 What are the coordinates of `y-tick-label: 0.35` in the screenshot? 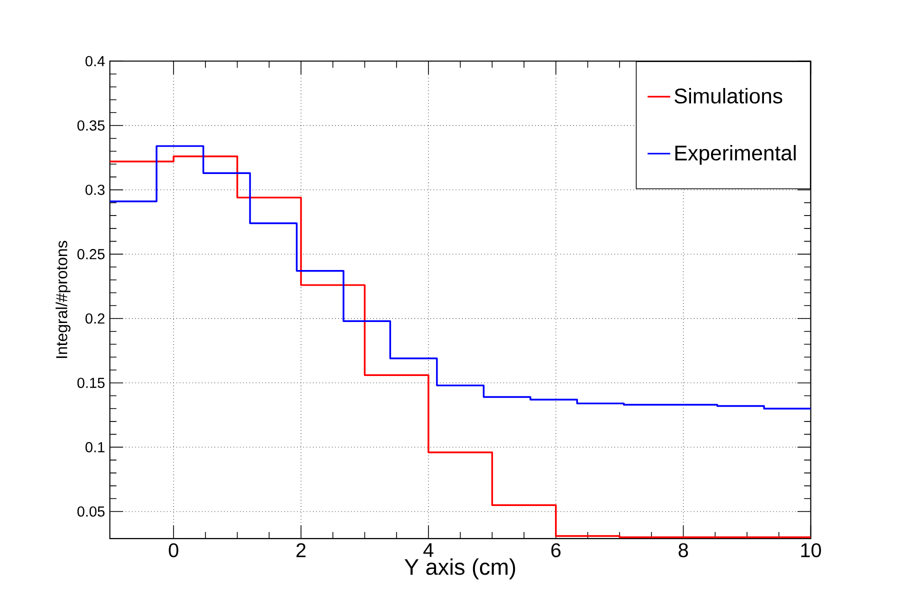 It's located at (91, 125).